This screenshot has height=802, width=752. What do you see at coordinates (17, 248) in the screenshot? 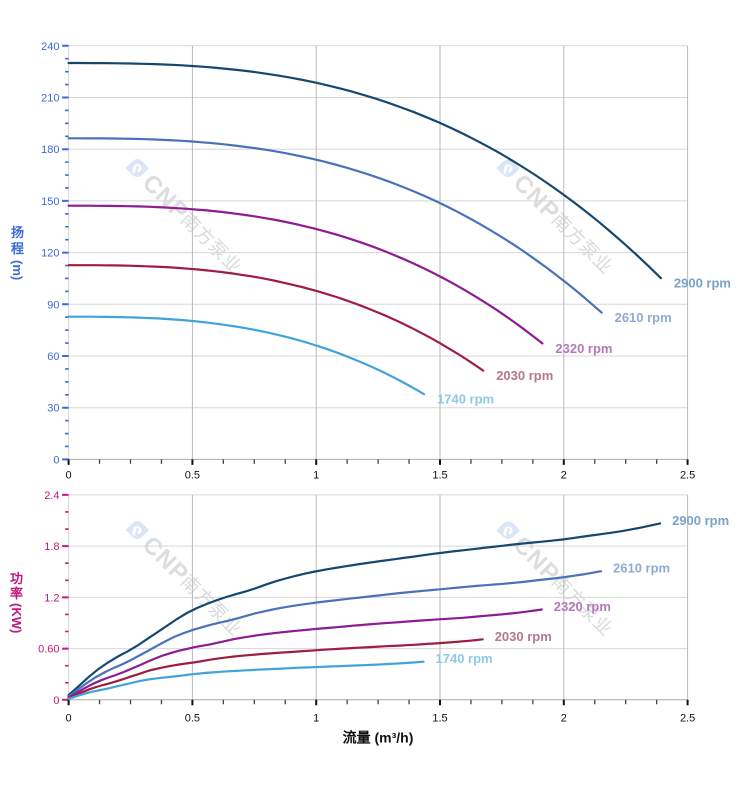
I see `svg-text: 程` at bounding box center [17, 248].